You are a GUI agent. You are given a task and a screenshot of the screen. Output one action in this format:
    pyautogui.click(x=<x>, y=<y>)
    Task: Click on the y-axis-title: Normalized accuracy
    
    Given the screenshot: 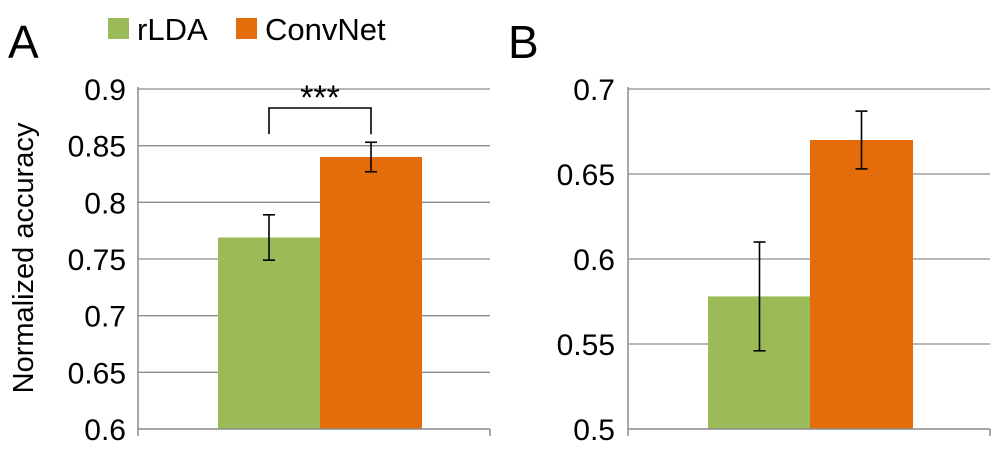 What is the action you would take?
    pyautogui.click(x=24, y=257)
    